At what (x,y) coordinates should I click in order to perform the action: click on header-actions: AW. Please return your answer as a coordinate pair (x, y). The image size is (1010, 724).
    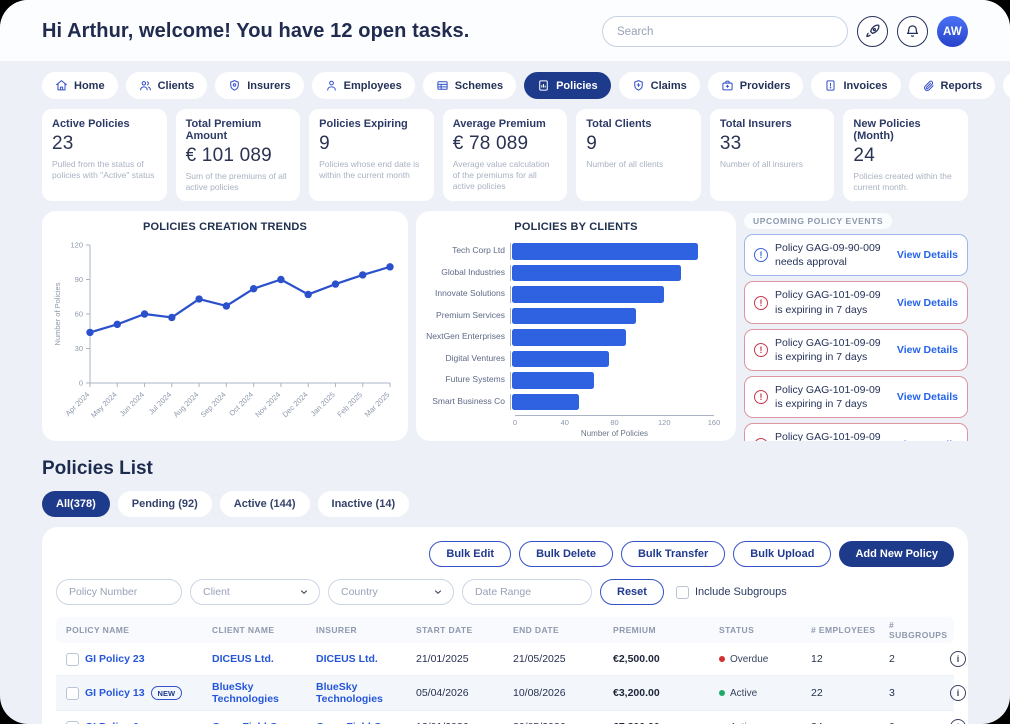
    Looking at the image, I should click on (785, 31).